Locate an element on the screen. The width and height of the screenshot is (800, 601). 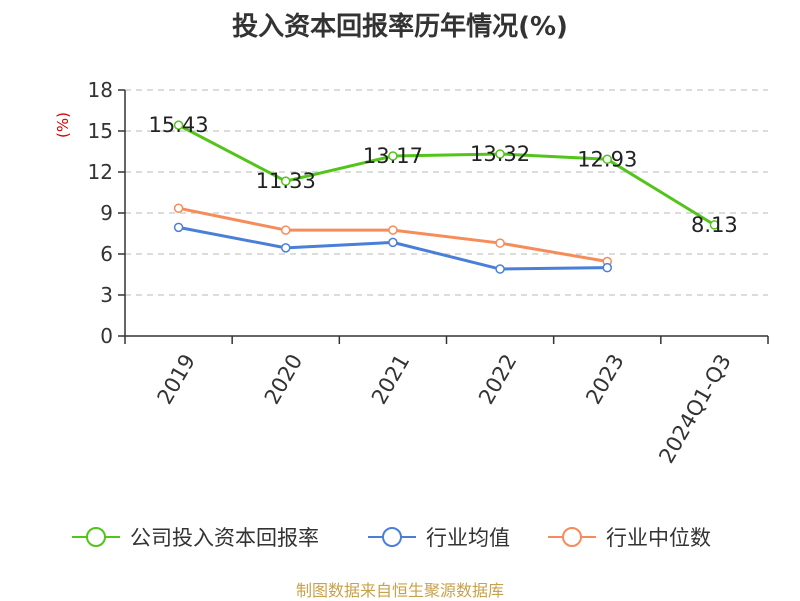
data-label: 15.43 is located at coordinates (179, 125).